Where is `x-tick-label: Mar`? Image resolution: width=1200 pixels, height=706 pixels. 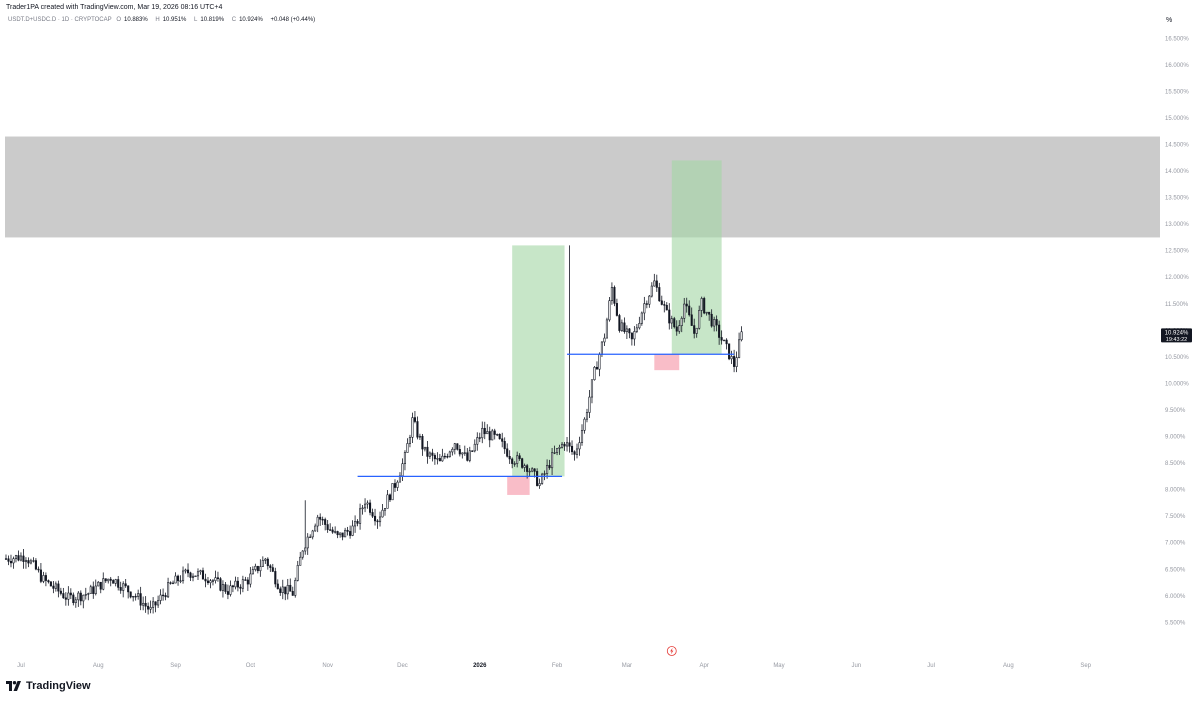
x-tick-label: Mar is located at coordinates (627, 666).